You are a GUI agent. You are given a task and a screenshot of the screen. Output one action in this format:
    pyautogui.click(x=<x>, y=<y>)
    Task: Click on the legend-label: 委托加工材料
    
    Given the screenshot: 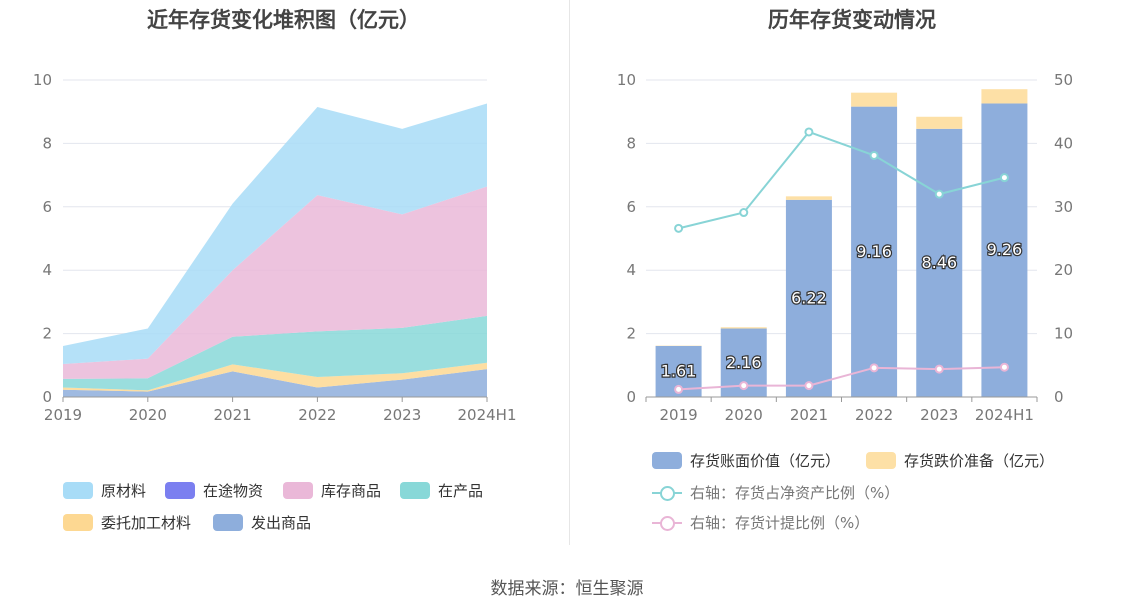 What is the action you would take?
    pyautogui.click(x=146, y=523)
    